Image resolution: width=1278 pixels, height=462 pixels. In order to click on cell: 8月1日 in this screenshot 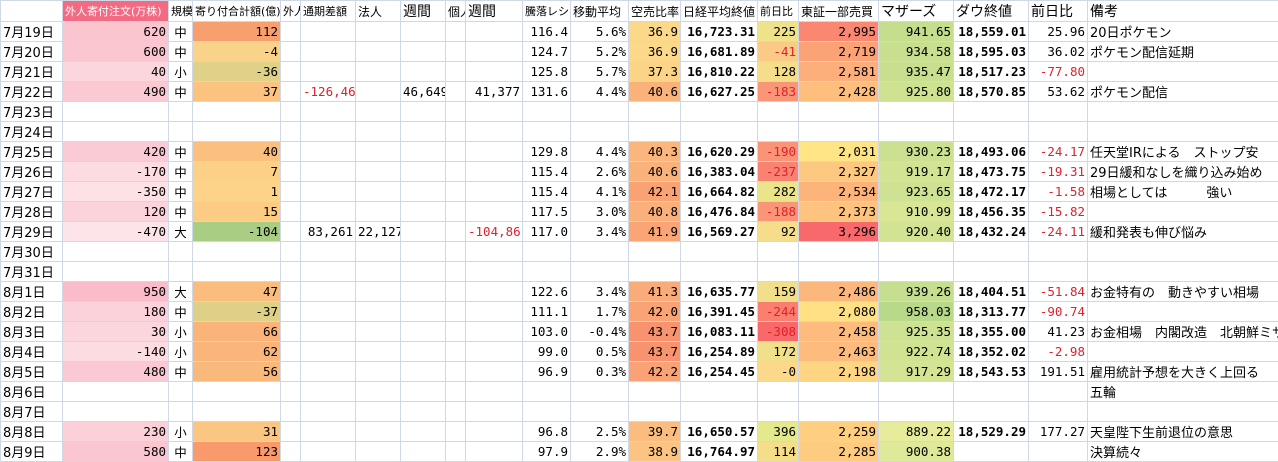, I will do `click(32, 292)`.